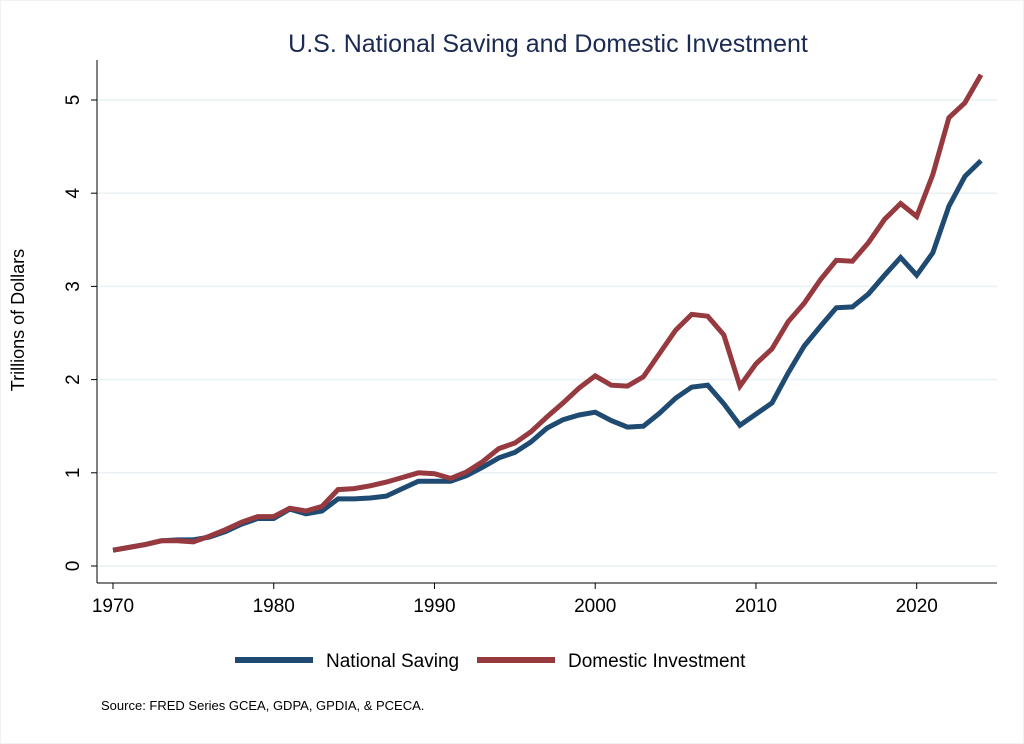 This screenshot has height=744, width=1024. I want to click on x-tick-label: 2020, so click(917, 606).